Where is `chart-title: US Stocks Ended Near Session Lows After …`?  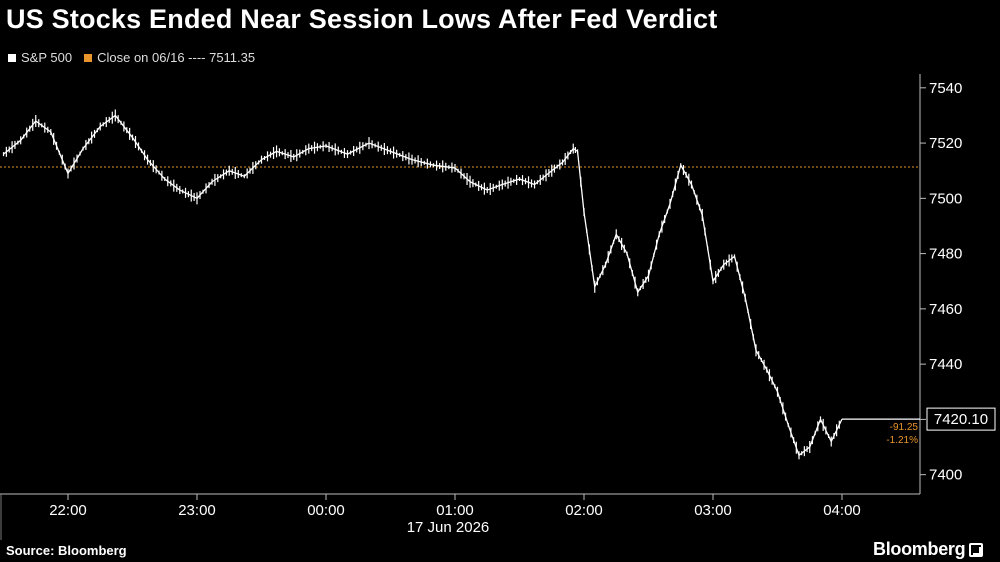 chart-title: US Stocks Ended Near Session Lows After … is located at coordinates (362, 19).